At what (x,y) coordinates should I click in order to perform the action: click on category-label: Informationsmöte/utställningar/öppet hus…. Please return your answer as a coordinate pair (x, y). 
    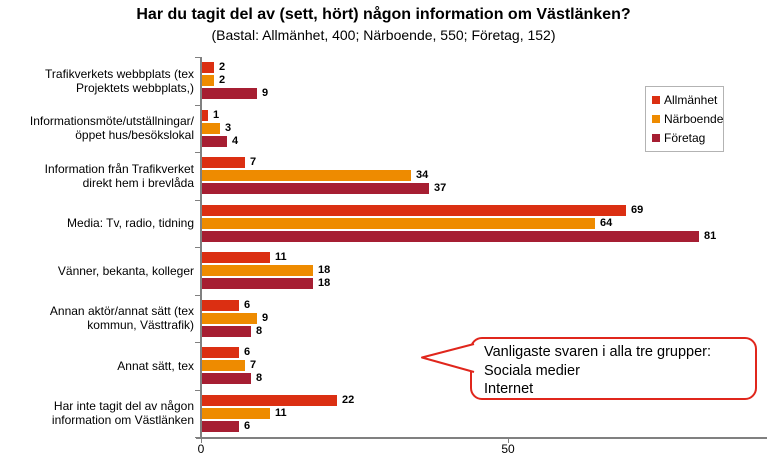
    Looking at the image, I should click on (97, 129).